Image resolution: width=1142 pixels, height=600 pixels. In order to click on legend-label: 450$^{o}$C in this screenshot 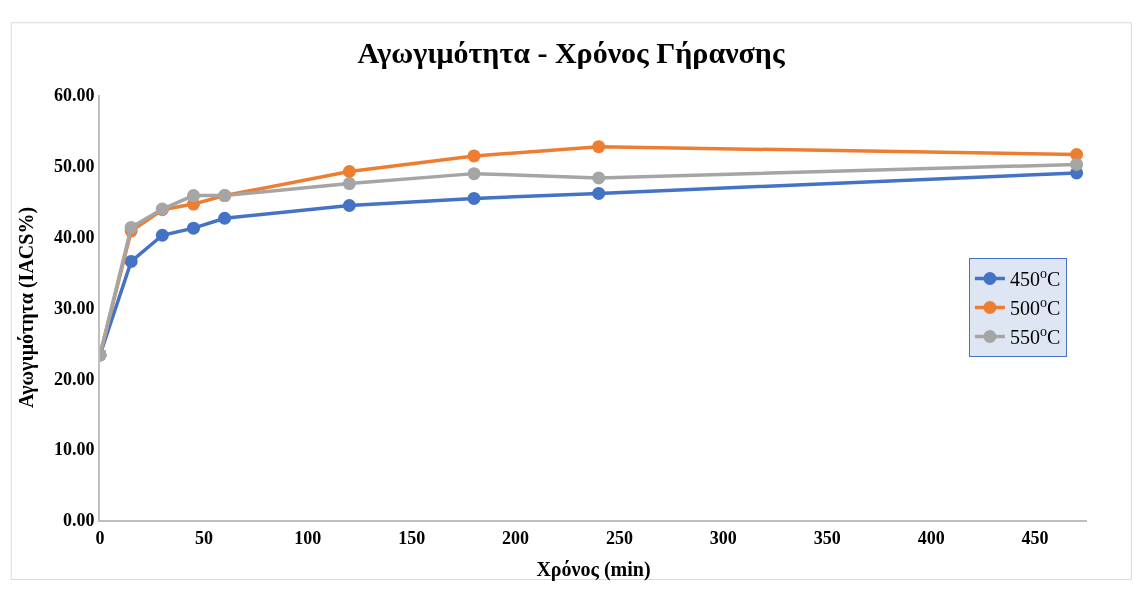, I will do `click(1035, 278)`.